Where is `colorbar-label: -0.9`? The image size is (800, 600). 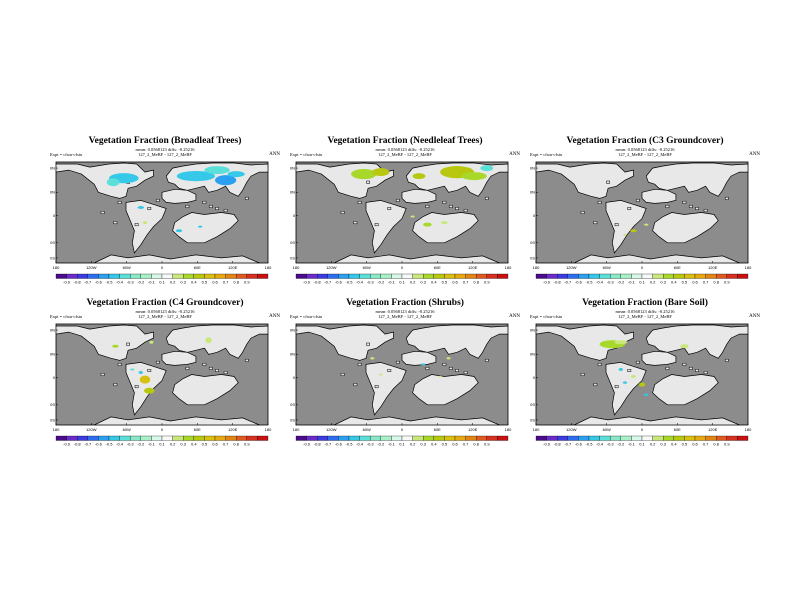
colorbar-label: -0.9 is located at coordinates (67, 444).